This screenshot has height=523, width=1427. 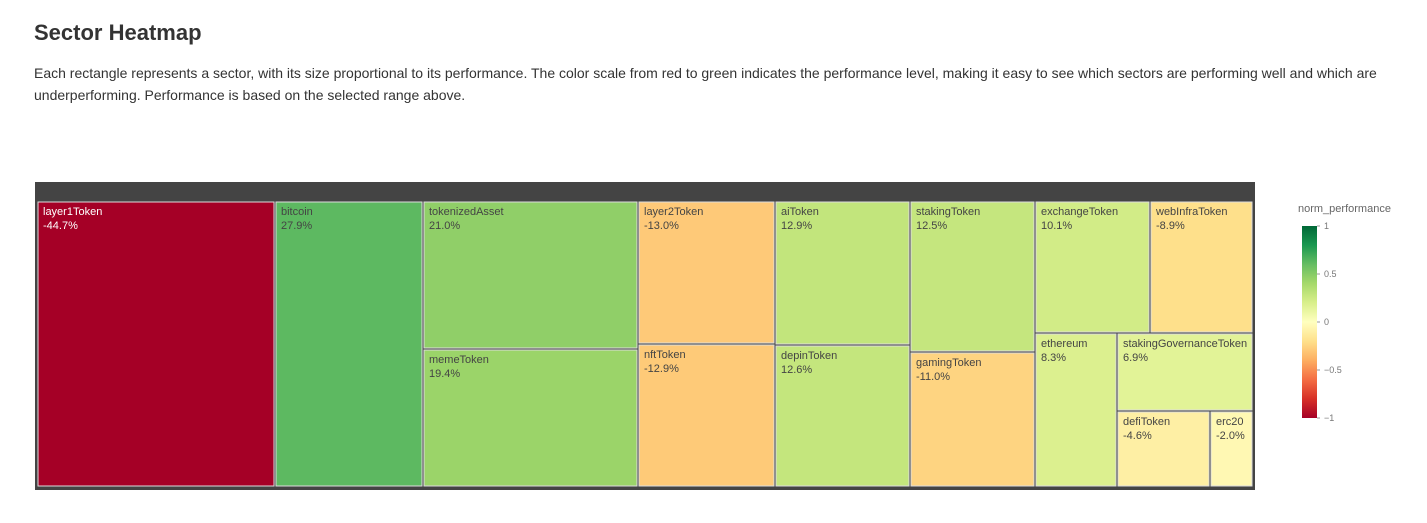 I want to click on sector-name: defiToken, so click(x=1146, y=422).